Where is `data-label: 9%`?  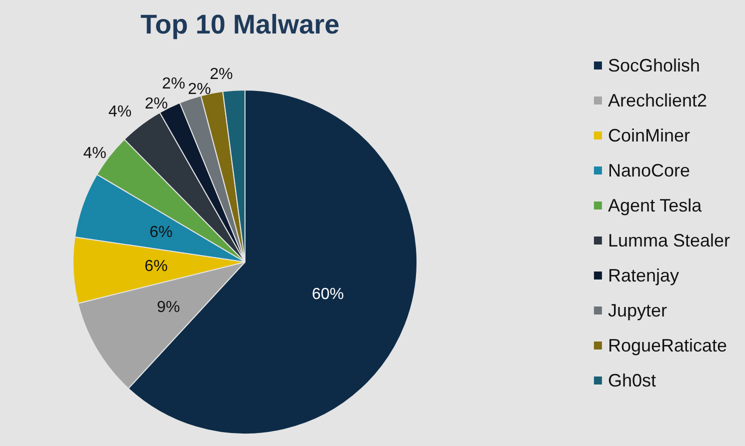 data-label: 9% is located at coordinates (168, 307).